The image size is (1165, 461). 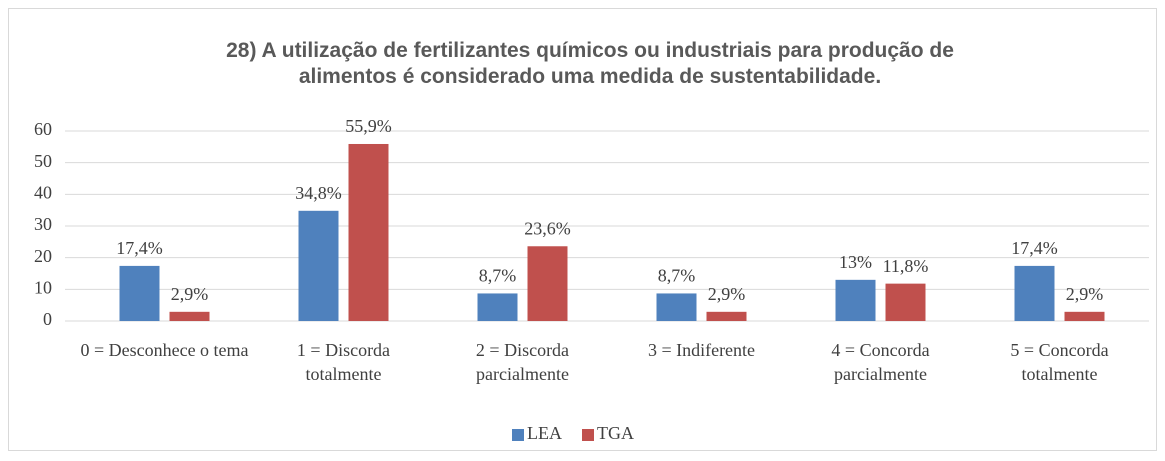 What do you see at coordinates (43, 224) in the screenshot?
I see `y-tick-label: 30` at bounding box center [43, 224].